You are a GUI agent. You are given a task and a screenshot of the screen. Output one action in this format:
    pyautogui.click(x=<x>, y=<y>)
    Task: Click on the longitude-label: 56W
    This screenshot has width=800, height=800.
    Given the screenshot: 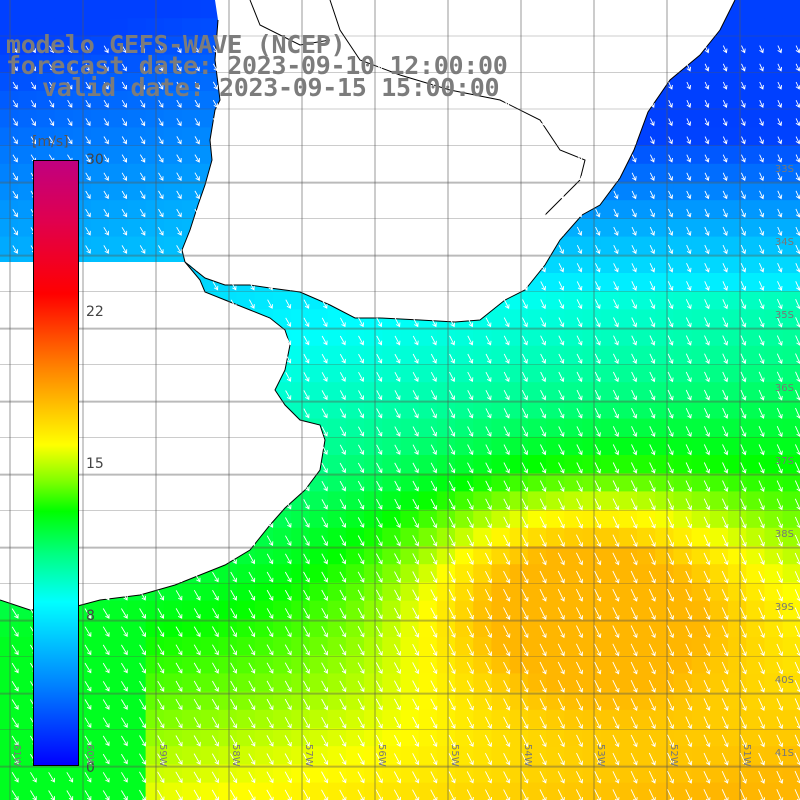 What is the action you would take?
    pyautogui.click(x=381, y=755)
    